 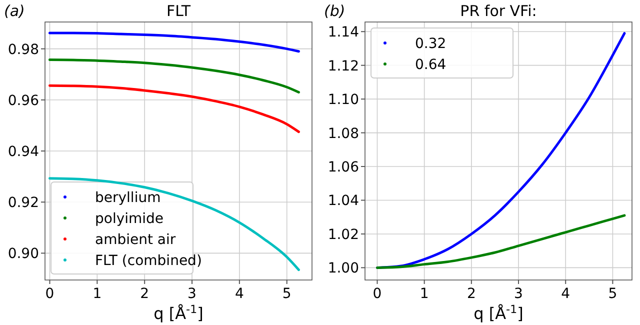 I want to click on legend-label: FLT (combined), so click(x=148, y=261).